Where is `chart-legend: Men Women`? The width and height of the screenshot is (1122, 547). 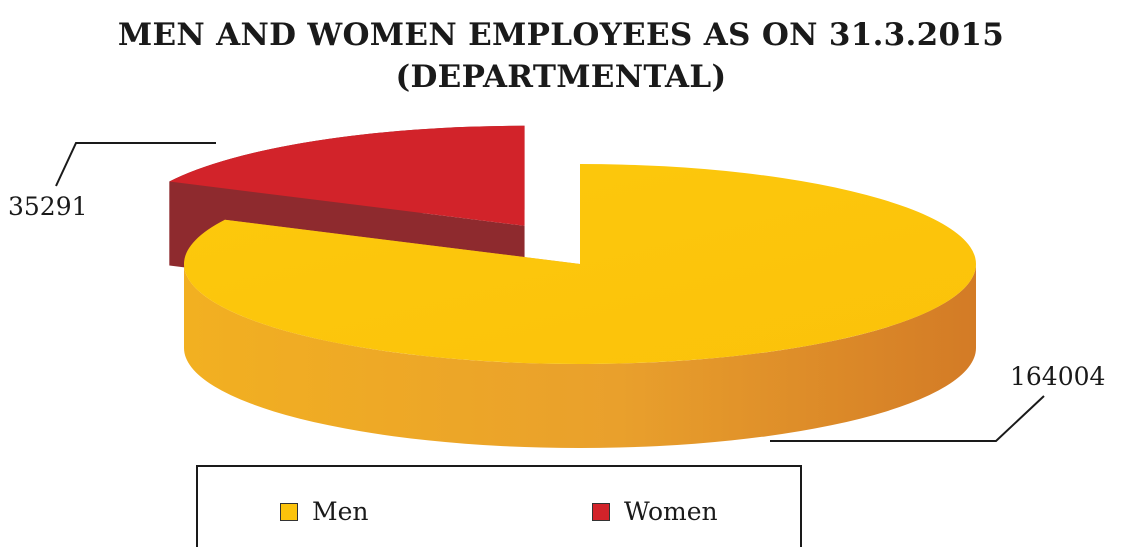 chart-legend: Men Women is located at coordinates (499, 506).